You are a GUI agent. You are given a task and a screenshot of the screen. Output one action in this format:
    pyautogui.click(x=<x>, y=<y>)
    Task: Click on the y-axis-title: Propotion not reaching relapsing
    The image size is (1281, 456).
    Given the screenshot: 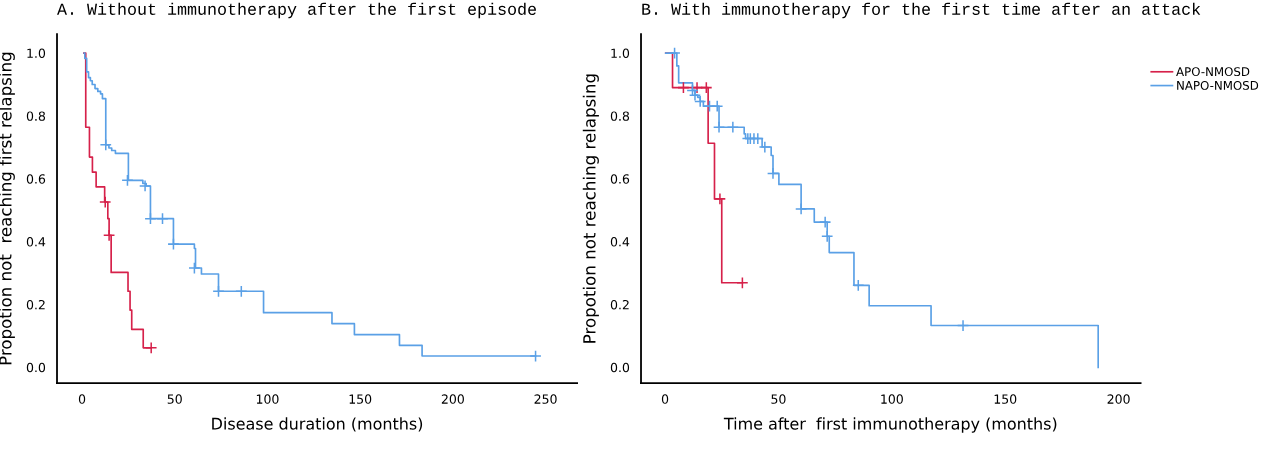 What is the action you would take?
    pyautogui.click(x=590, y=208)
    